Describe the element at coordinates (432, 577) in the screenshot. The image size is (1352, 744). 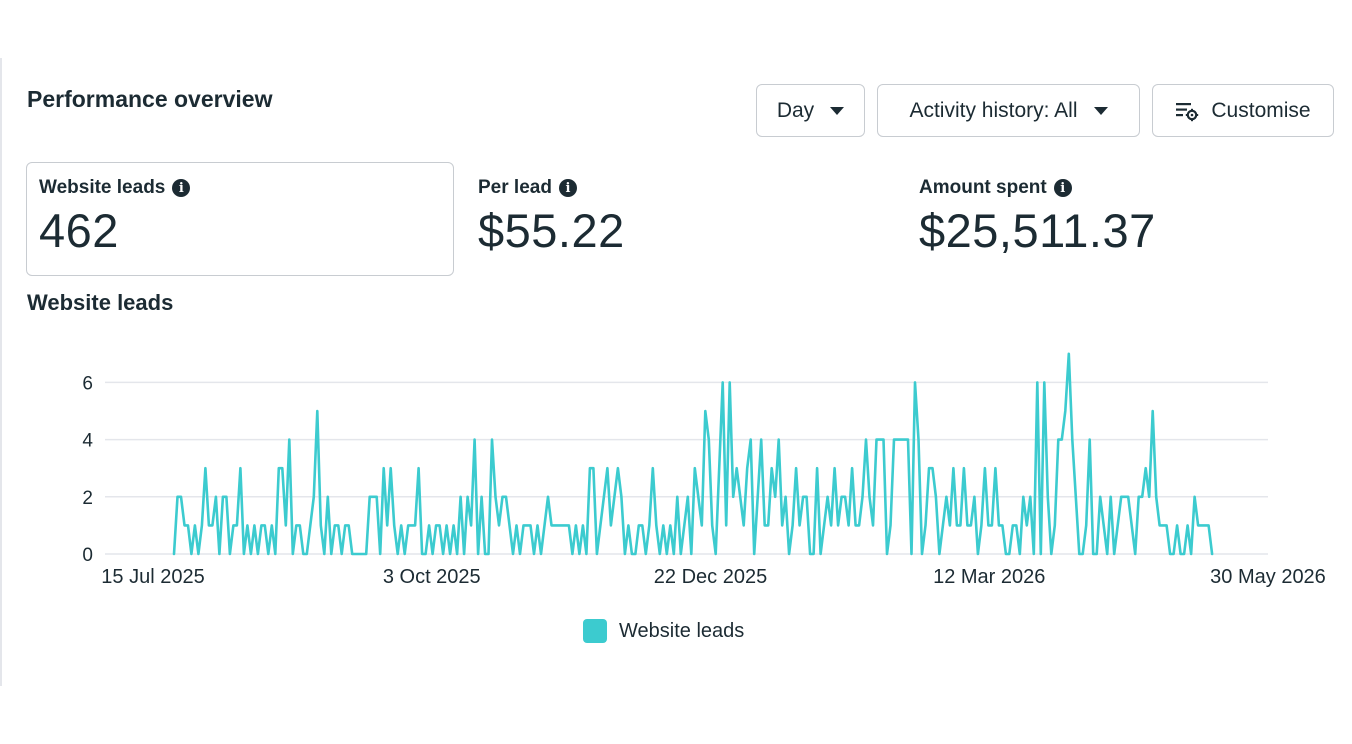
I see `x-tick-label: 3 Oct 2025` at that location.